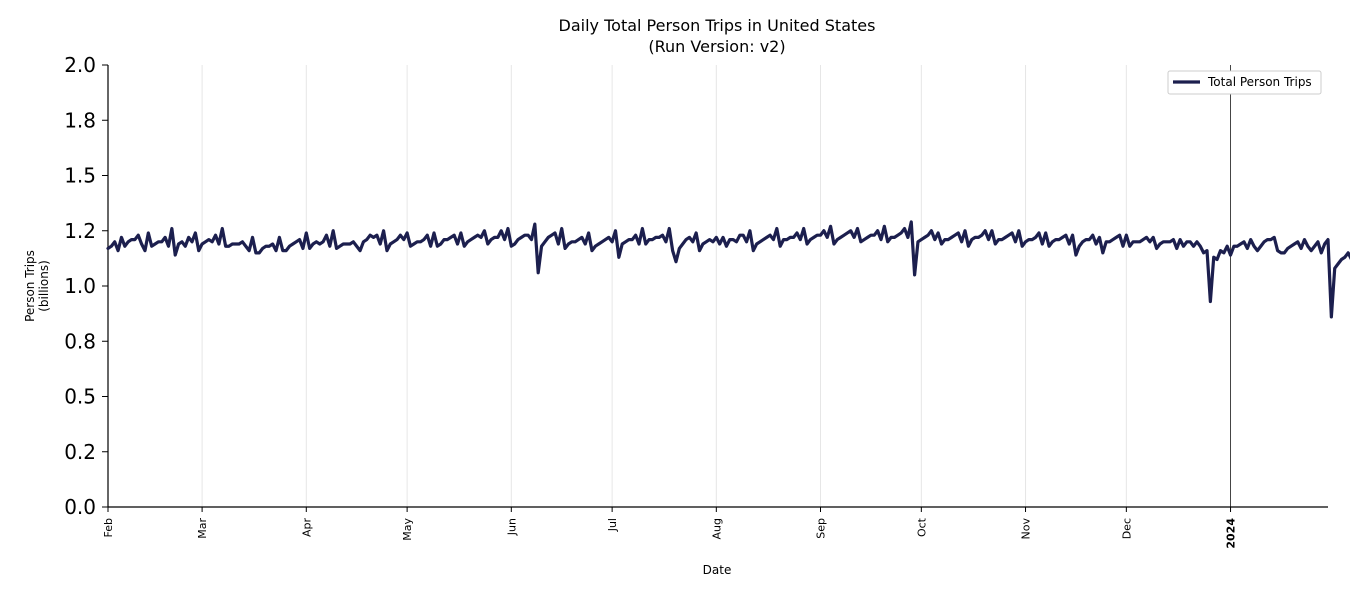  What do you see at coordinates (80, 231) in the screenshot?
I see `y-tick-label: 1.2` at bounding box center [80, 231].